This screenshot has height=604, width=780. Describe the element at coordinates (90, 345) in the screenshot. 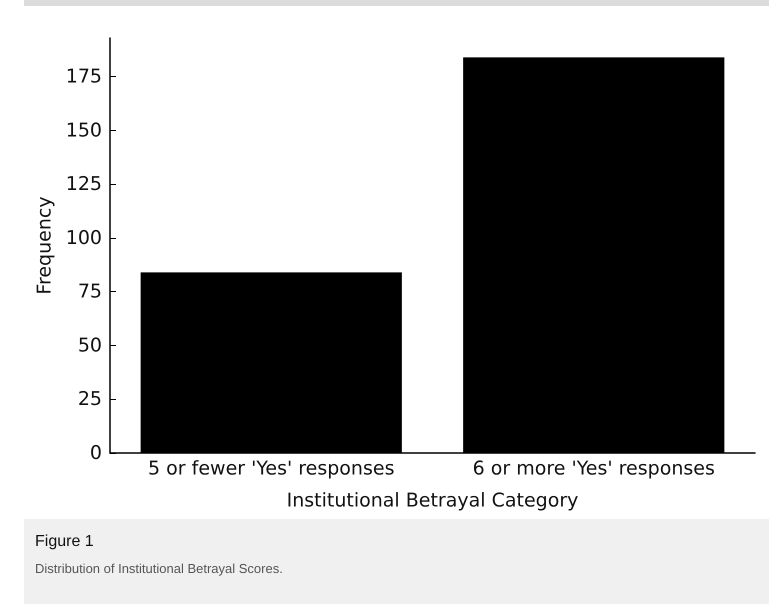

I see `y-tick-label: 50` at that location.